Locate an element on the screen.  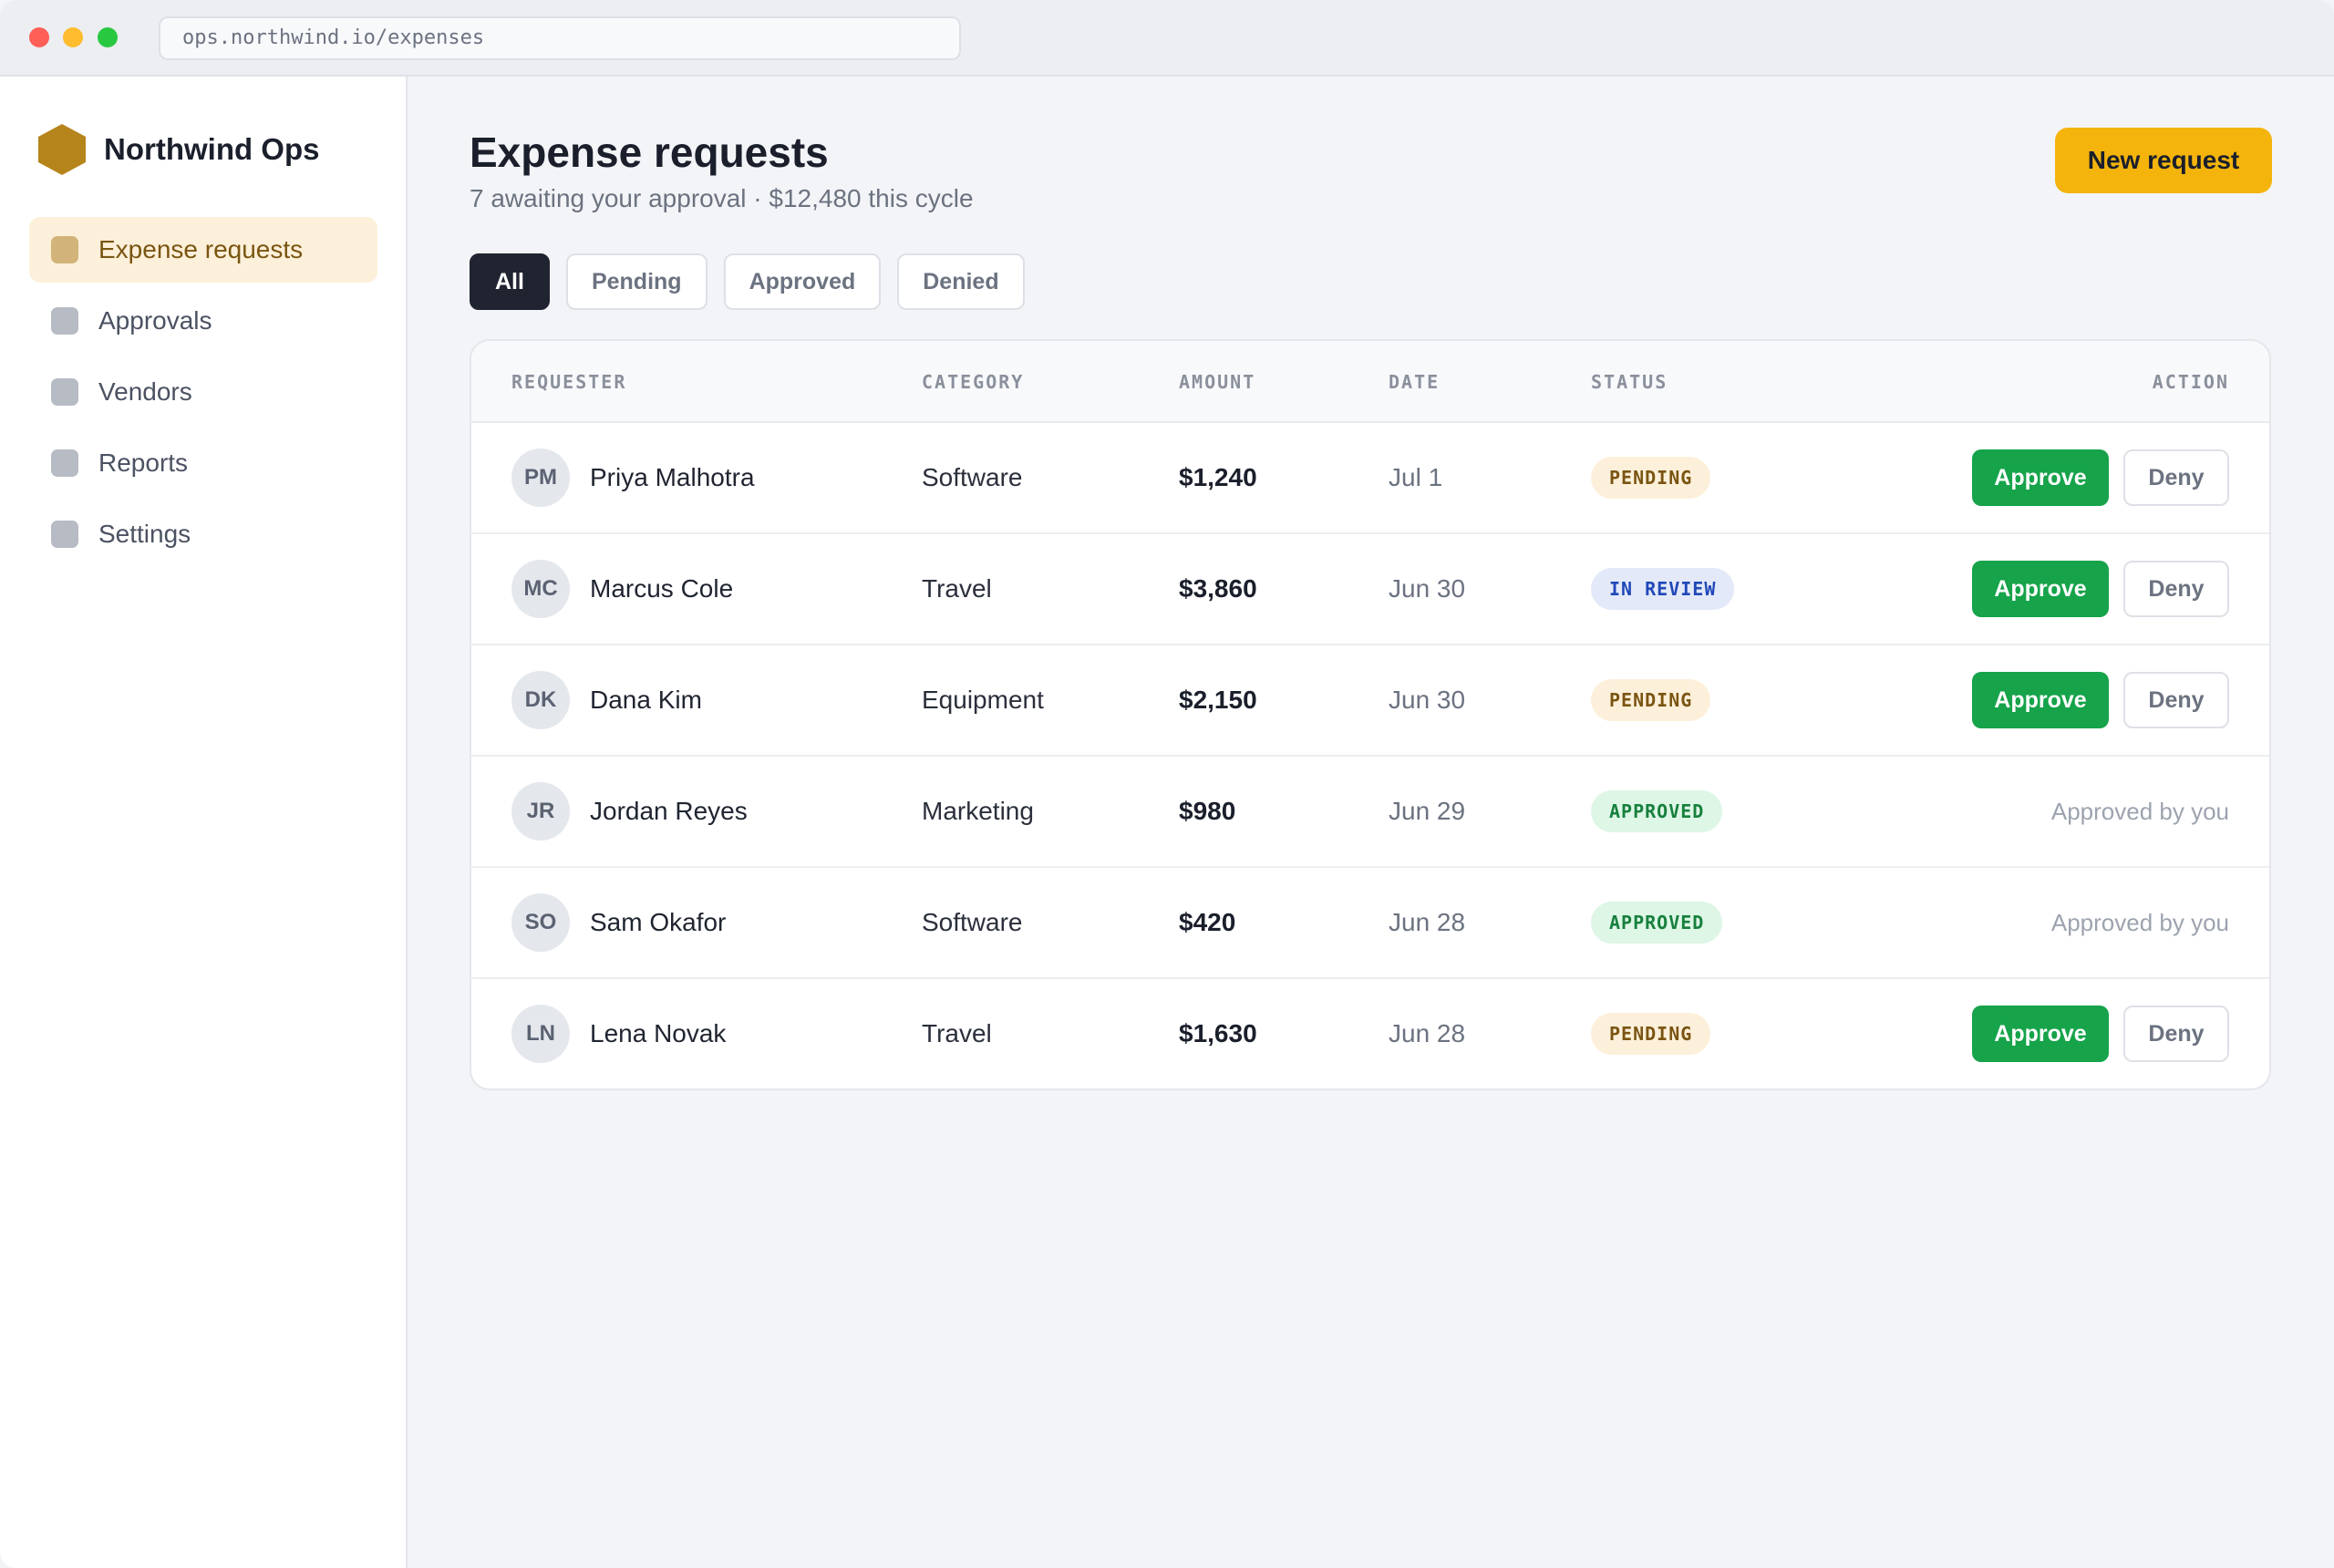
amount-value: $2,150 is located at coordinates (1218, 700).